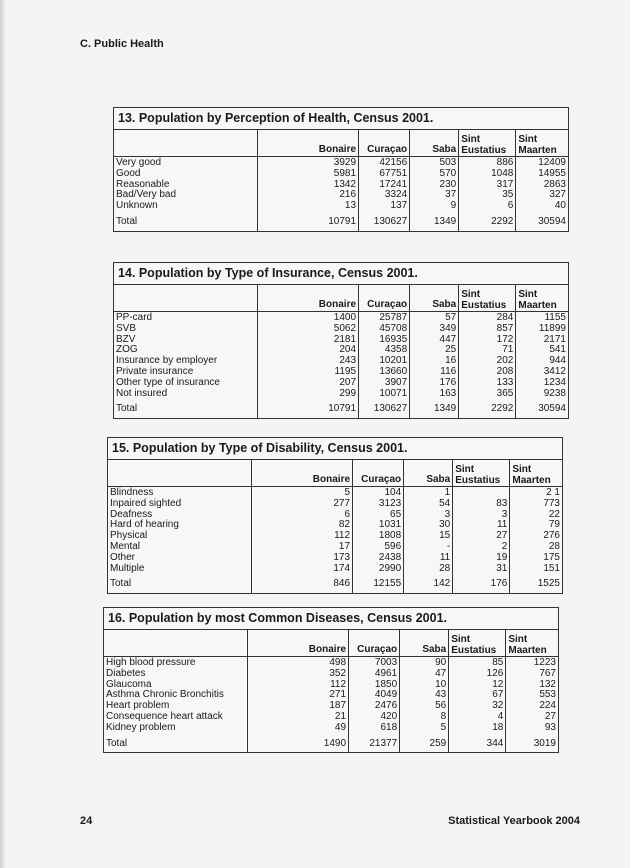 This screenshot has width=630, height=868. I want to click on cell-value: 112, so click(298, 685).